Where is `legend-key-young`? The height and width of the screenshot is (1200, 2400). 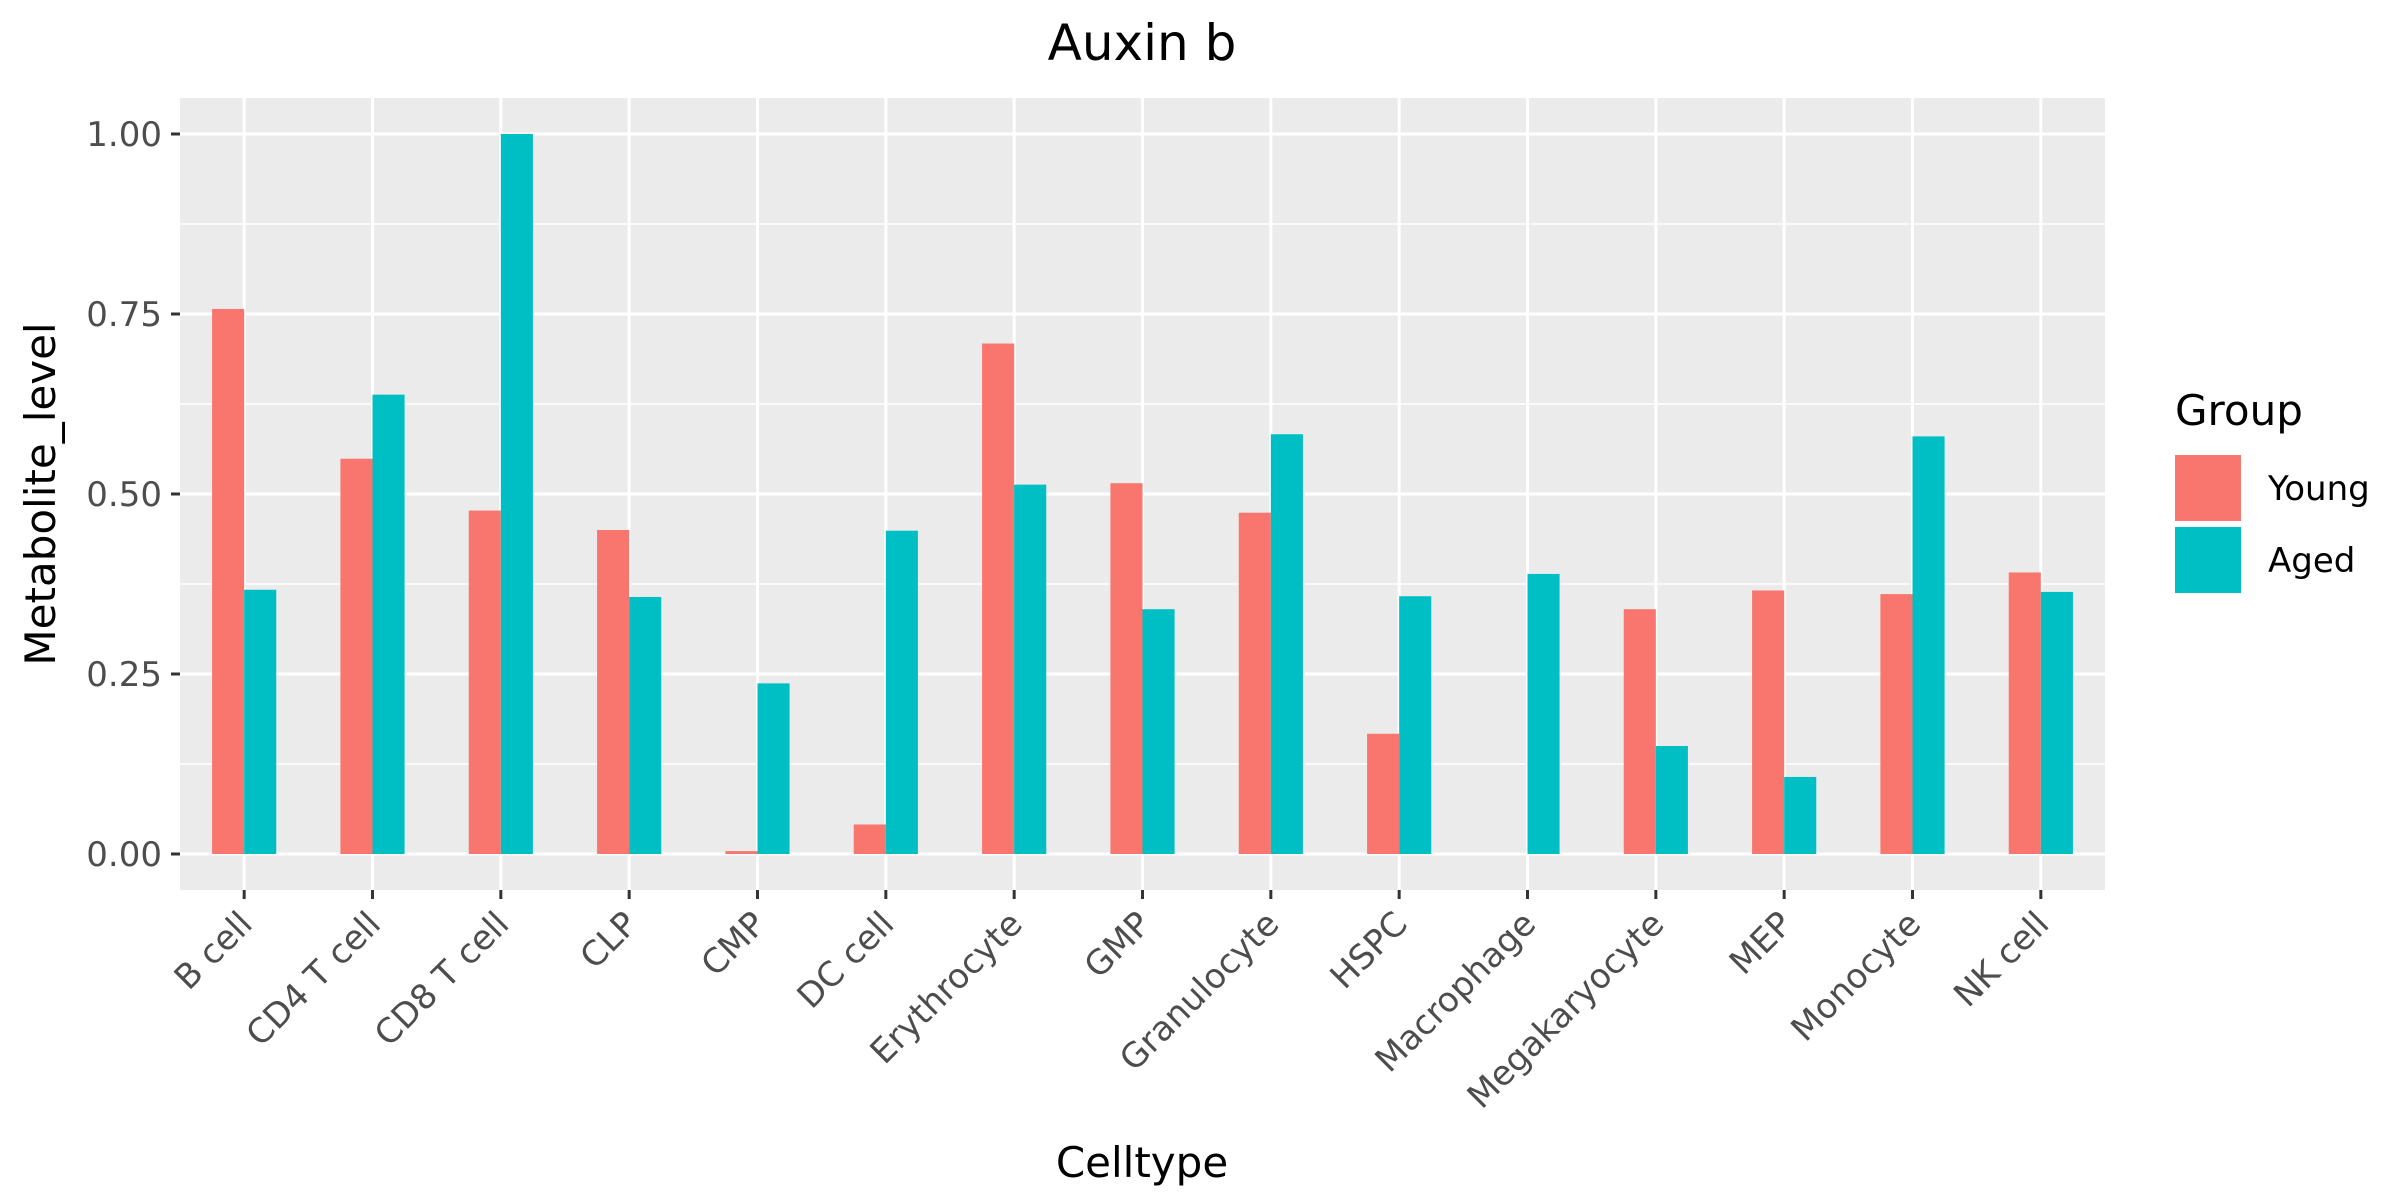 legend-key-young is located at coordinates (2208, 488).